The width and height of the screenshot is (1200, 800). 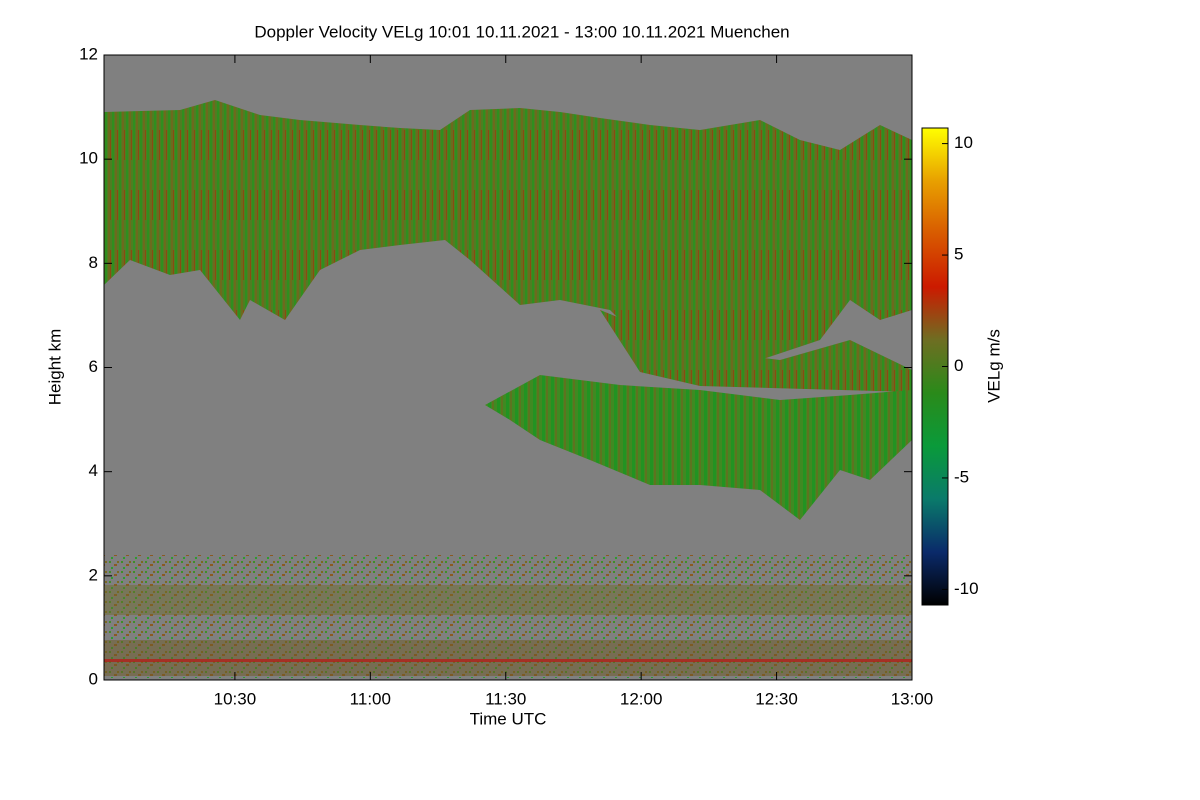 I want to click on y-tick-label: 4, so click(x=93, y=470).